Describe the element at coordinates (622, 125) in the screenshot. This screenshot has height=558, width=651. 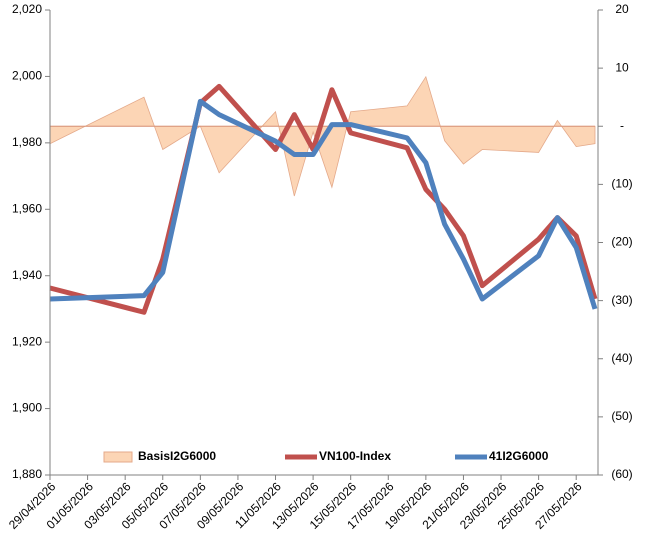
I see `y2-tick-label: -` at that location.